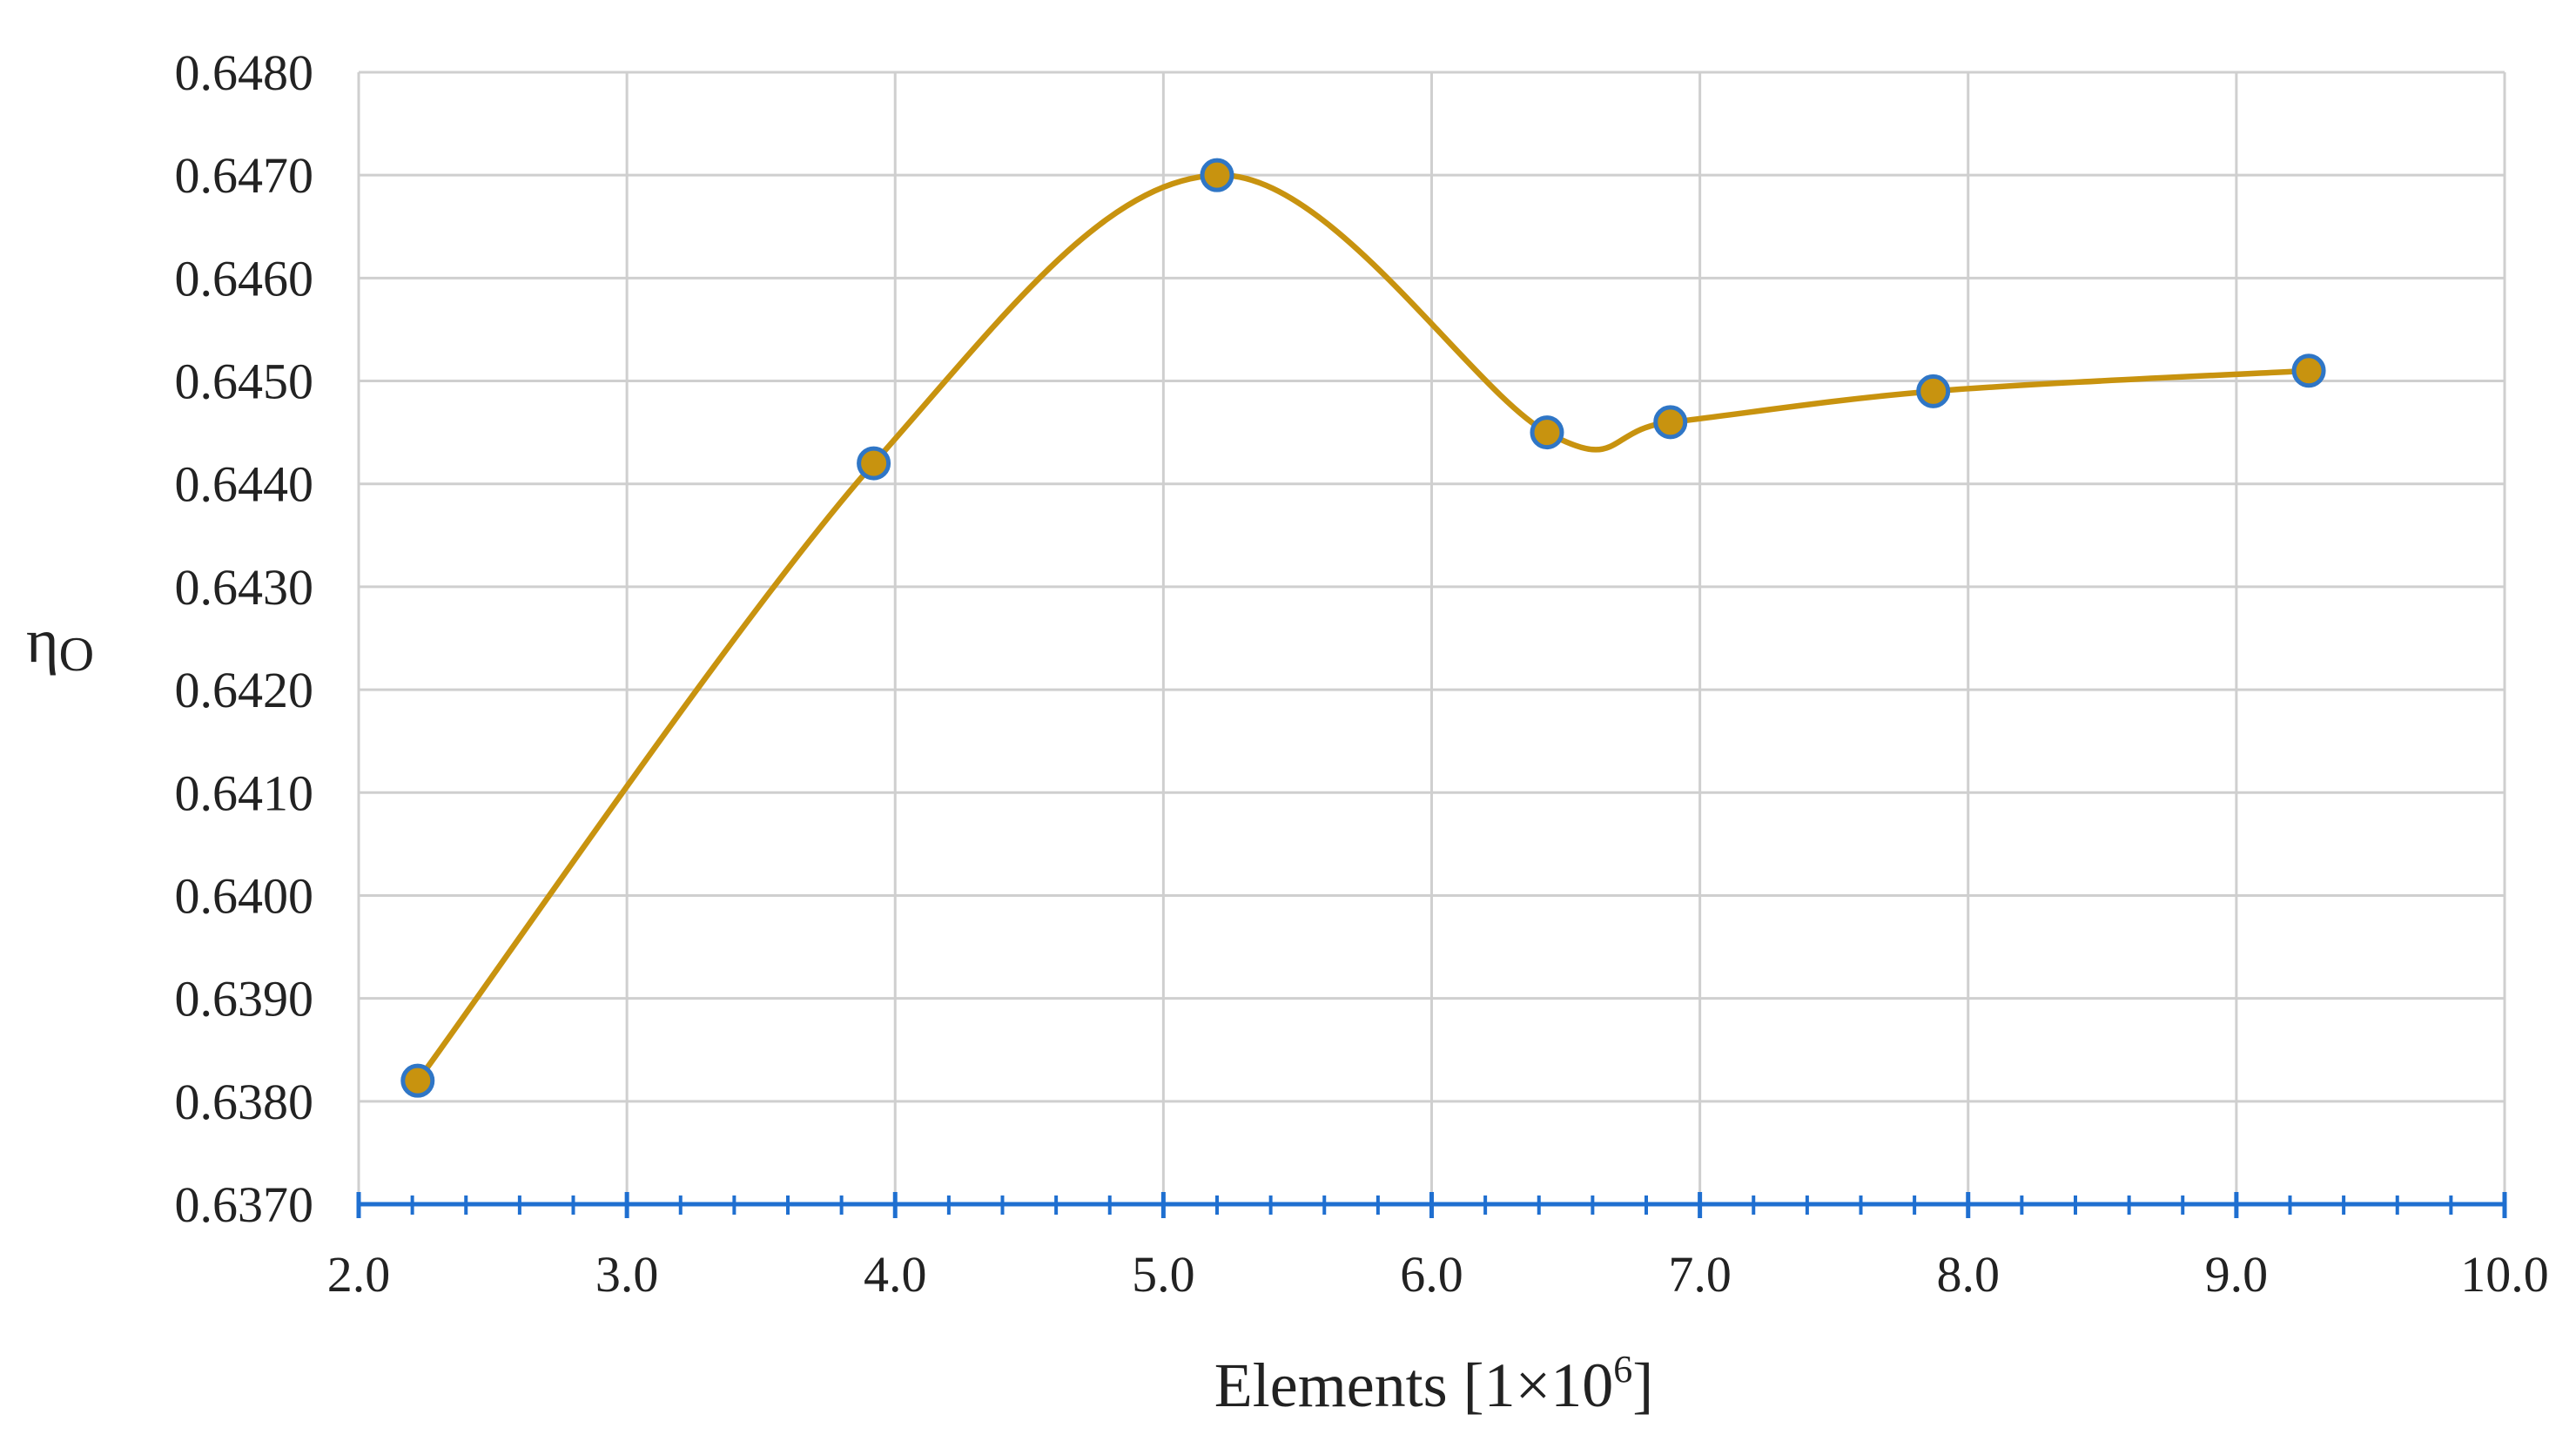 The height and width of the screenshot is (1448, 2576). What do you see at coordinates (627, 1274) in the screenshot?
I see `x-tick-label: 3.0` at bounding box center [627, 1274].